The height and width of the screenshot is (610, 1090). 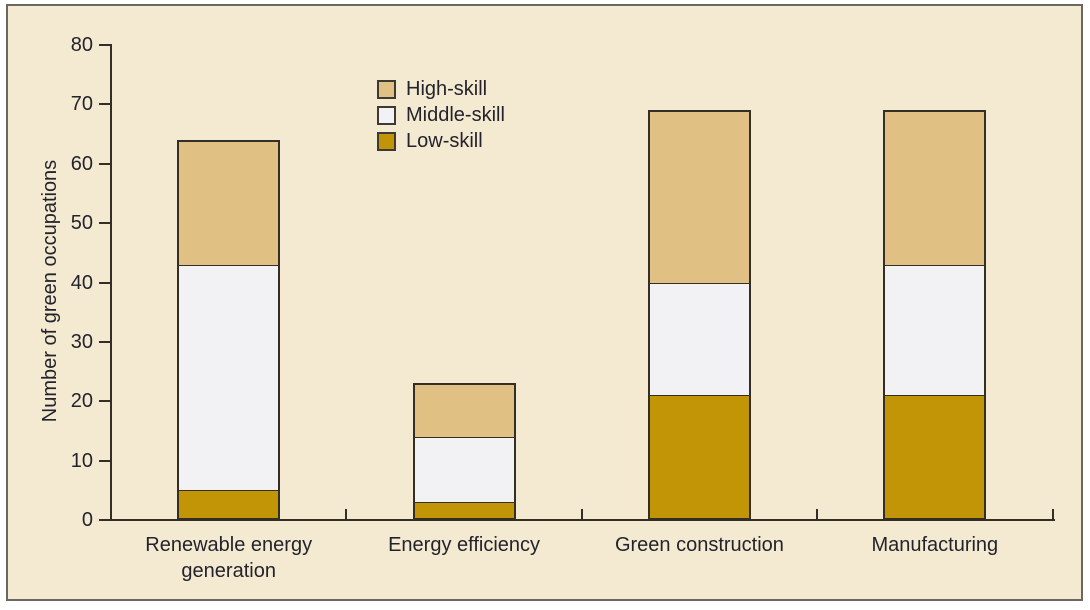 I want to click on legend-label: Middle-skill, so click(x=455, y=115).